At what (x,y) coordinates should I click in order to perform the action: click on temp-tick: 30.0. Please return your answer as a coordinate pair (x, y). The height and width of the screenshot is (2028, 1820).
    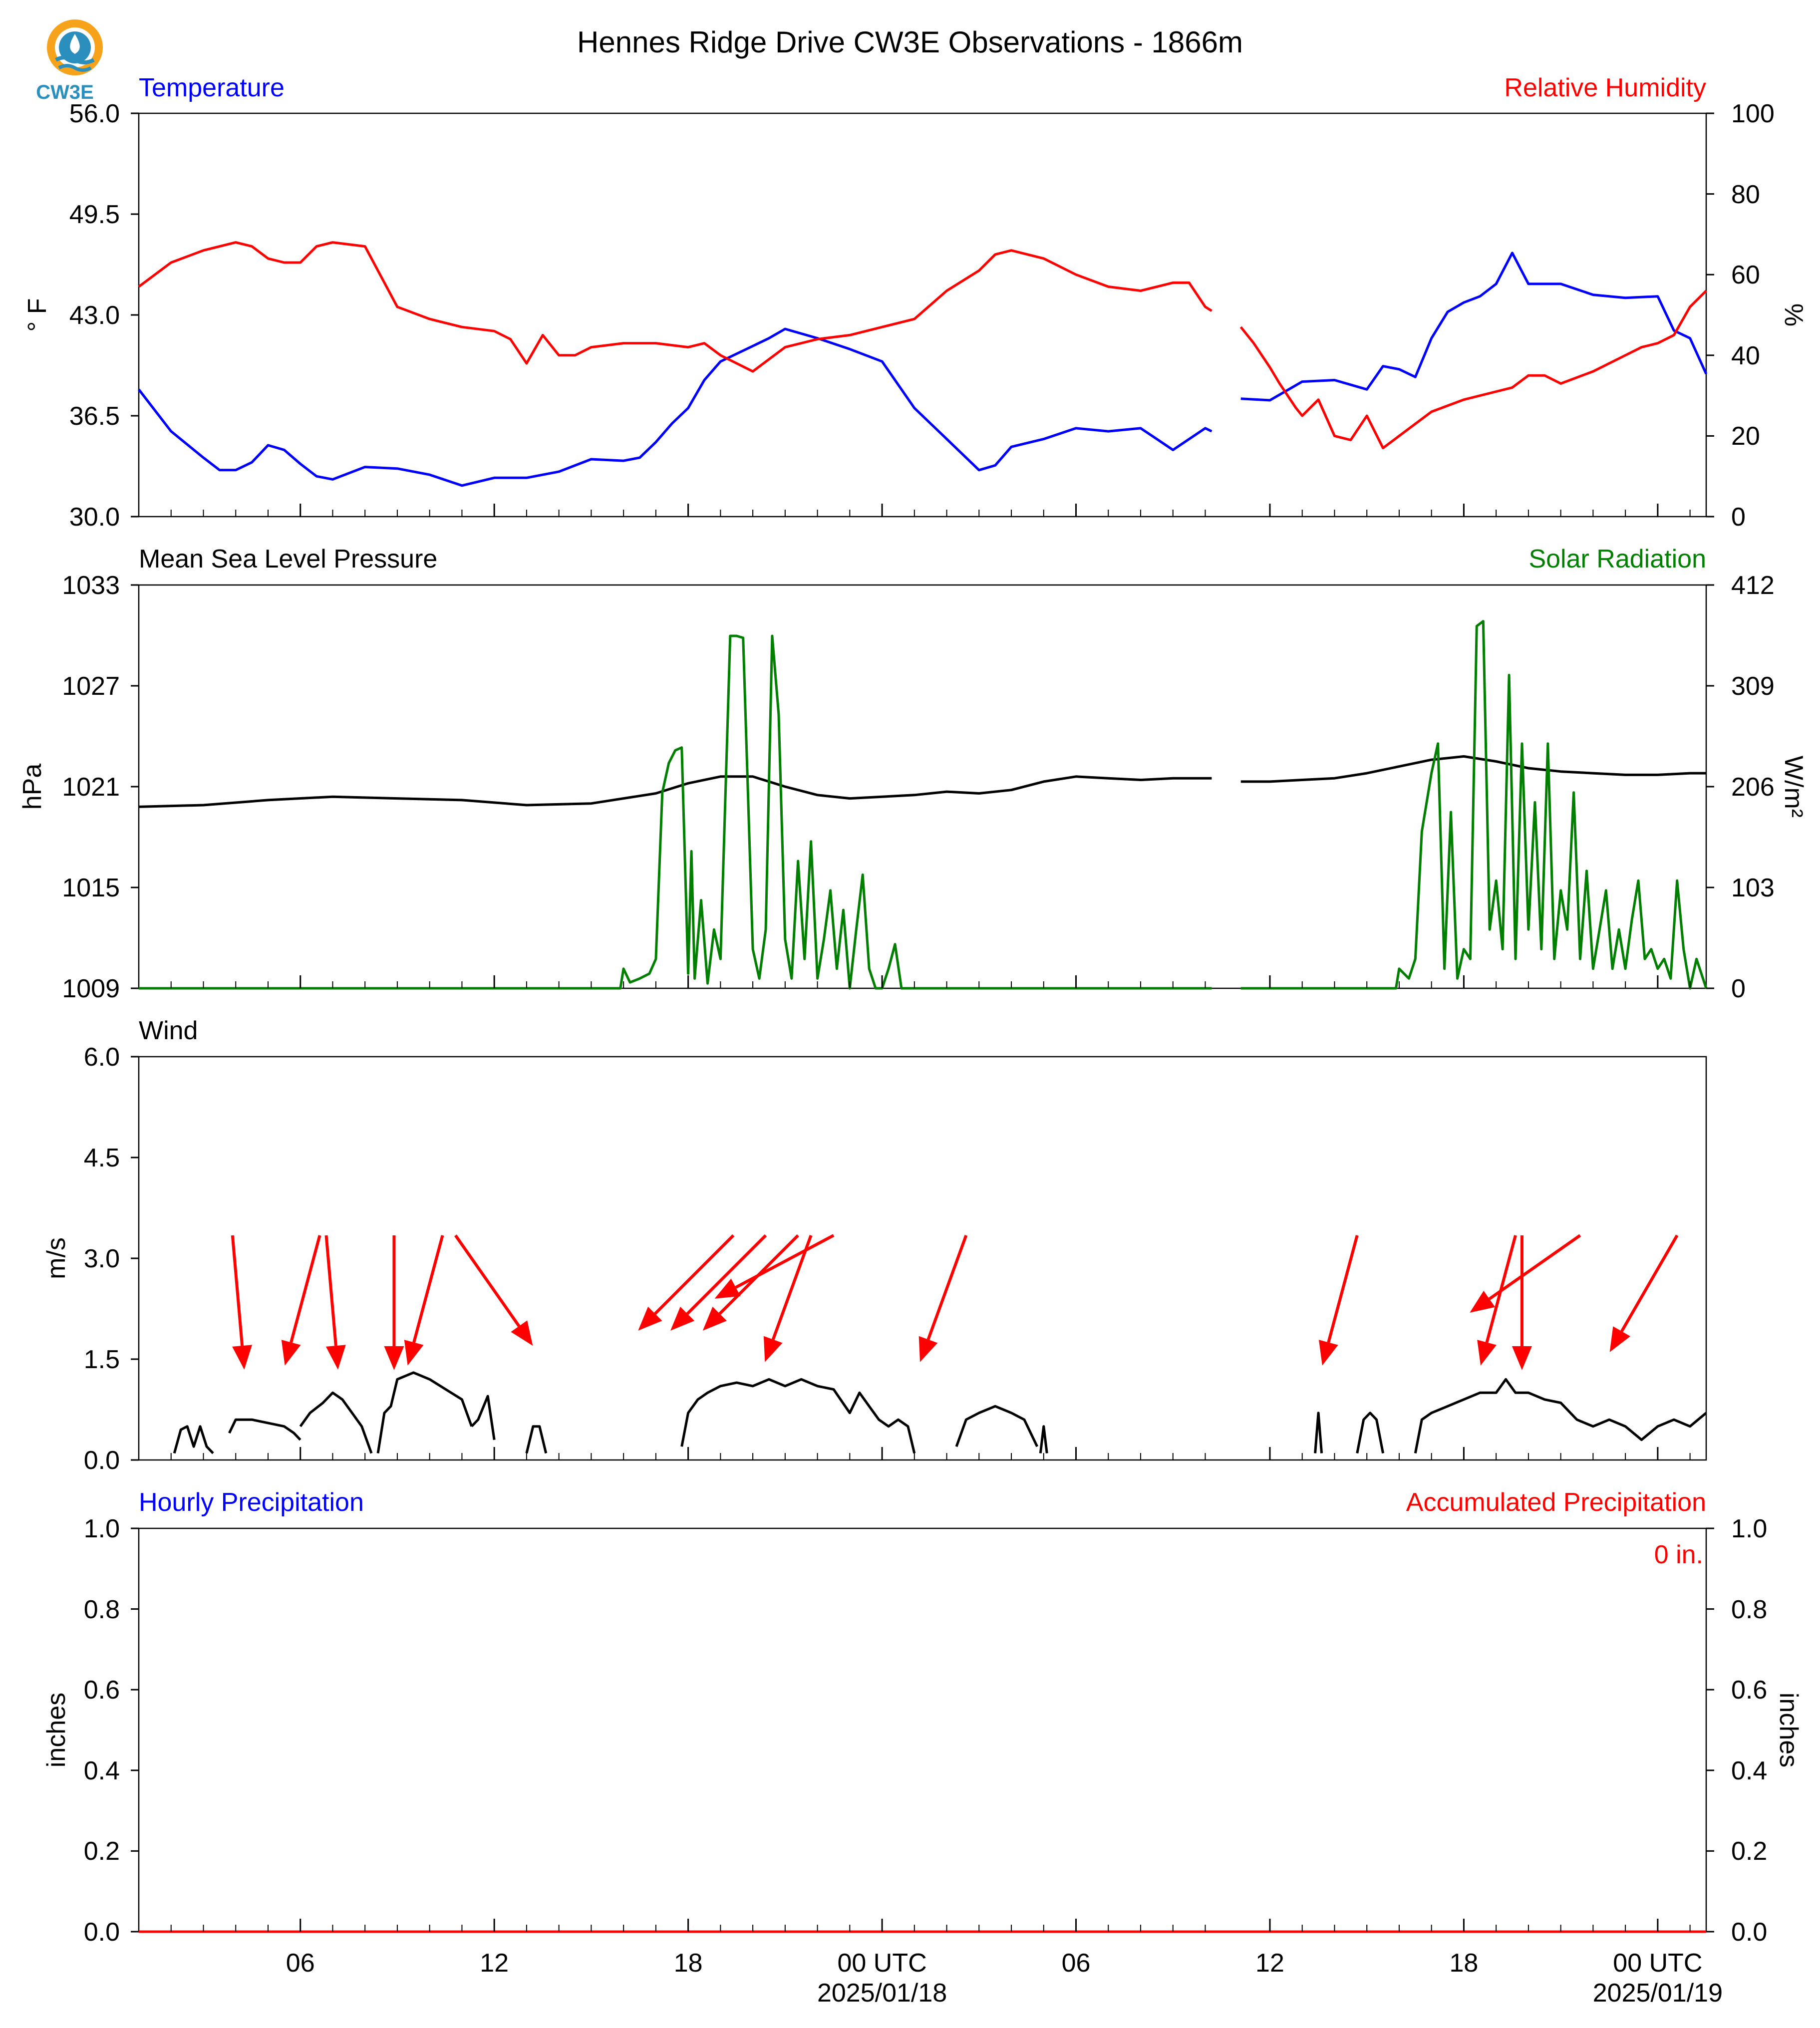
    Looking at the image, I should click on (94, 517).